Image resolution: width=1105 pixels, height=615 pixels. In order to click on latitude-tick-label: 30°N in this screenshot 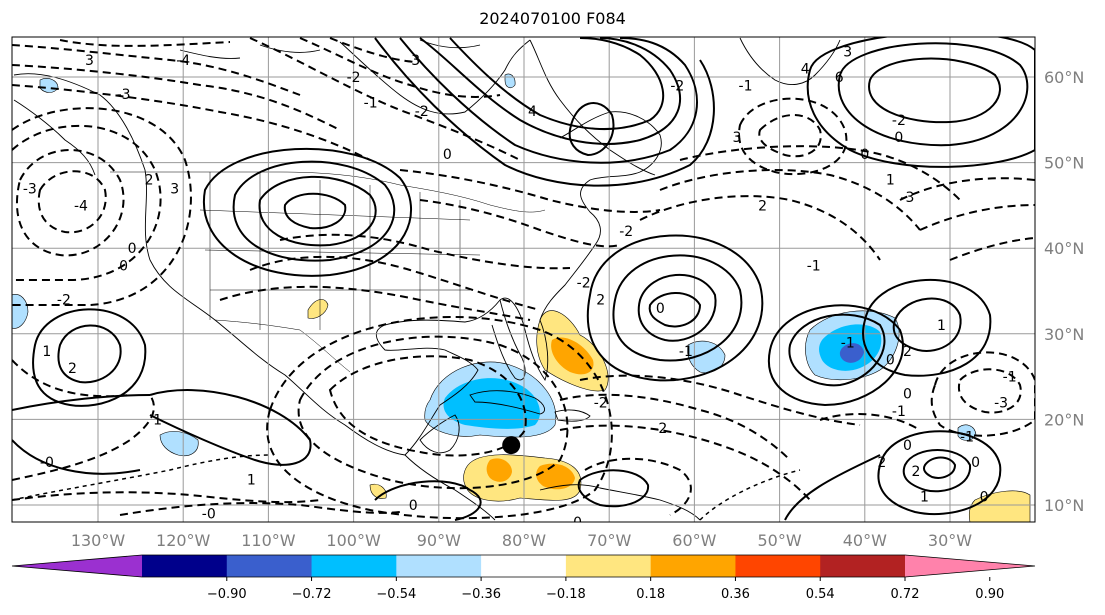, I will do `click(1064, 334)`.